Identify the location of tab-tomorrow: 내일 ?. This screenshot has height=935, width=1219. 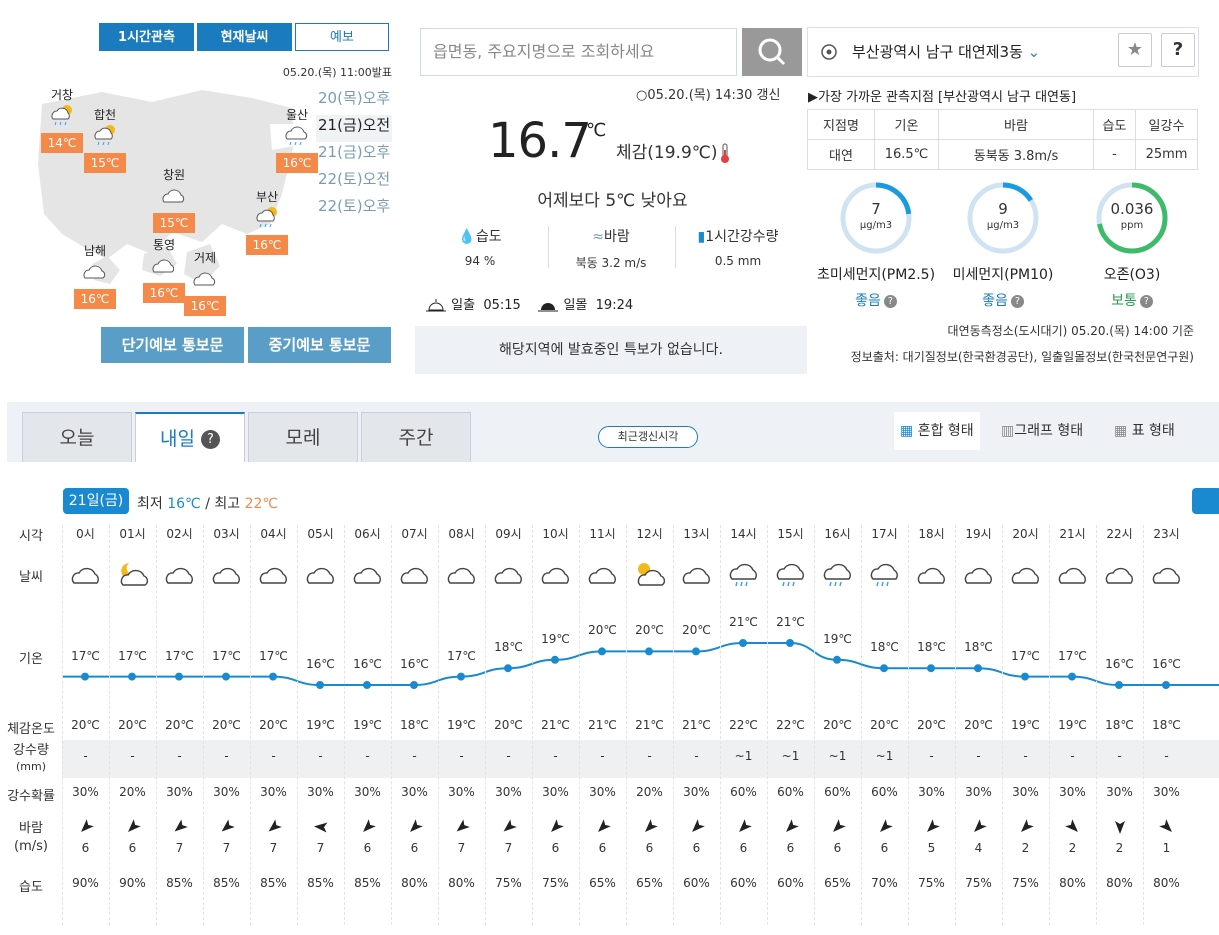
(190, 437).